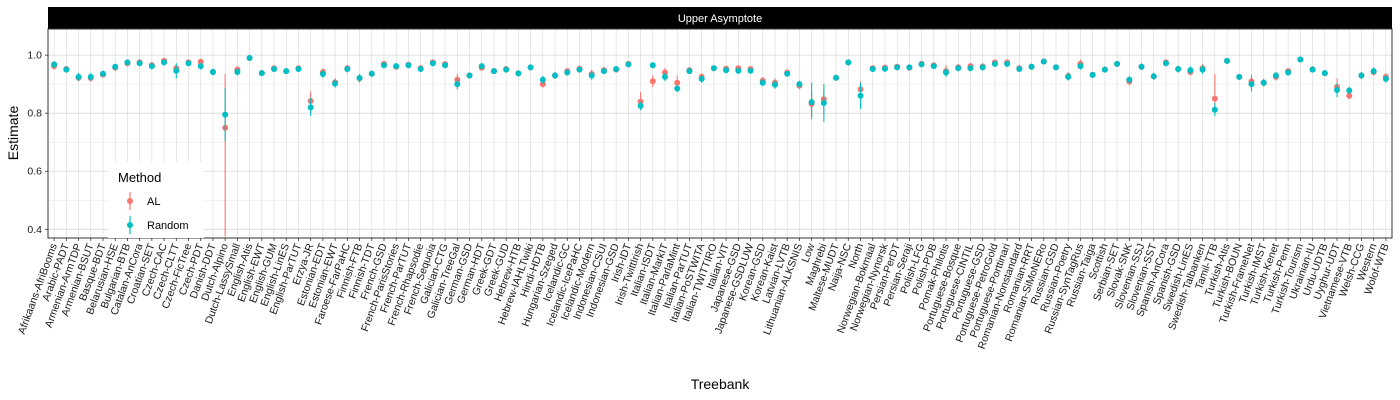 The height and width of the screenshot is (400, 1400). Describe the element at coordinates (130, 201) in the screenshot. I see `legend-key-al` at that location.